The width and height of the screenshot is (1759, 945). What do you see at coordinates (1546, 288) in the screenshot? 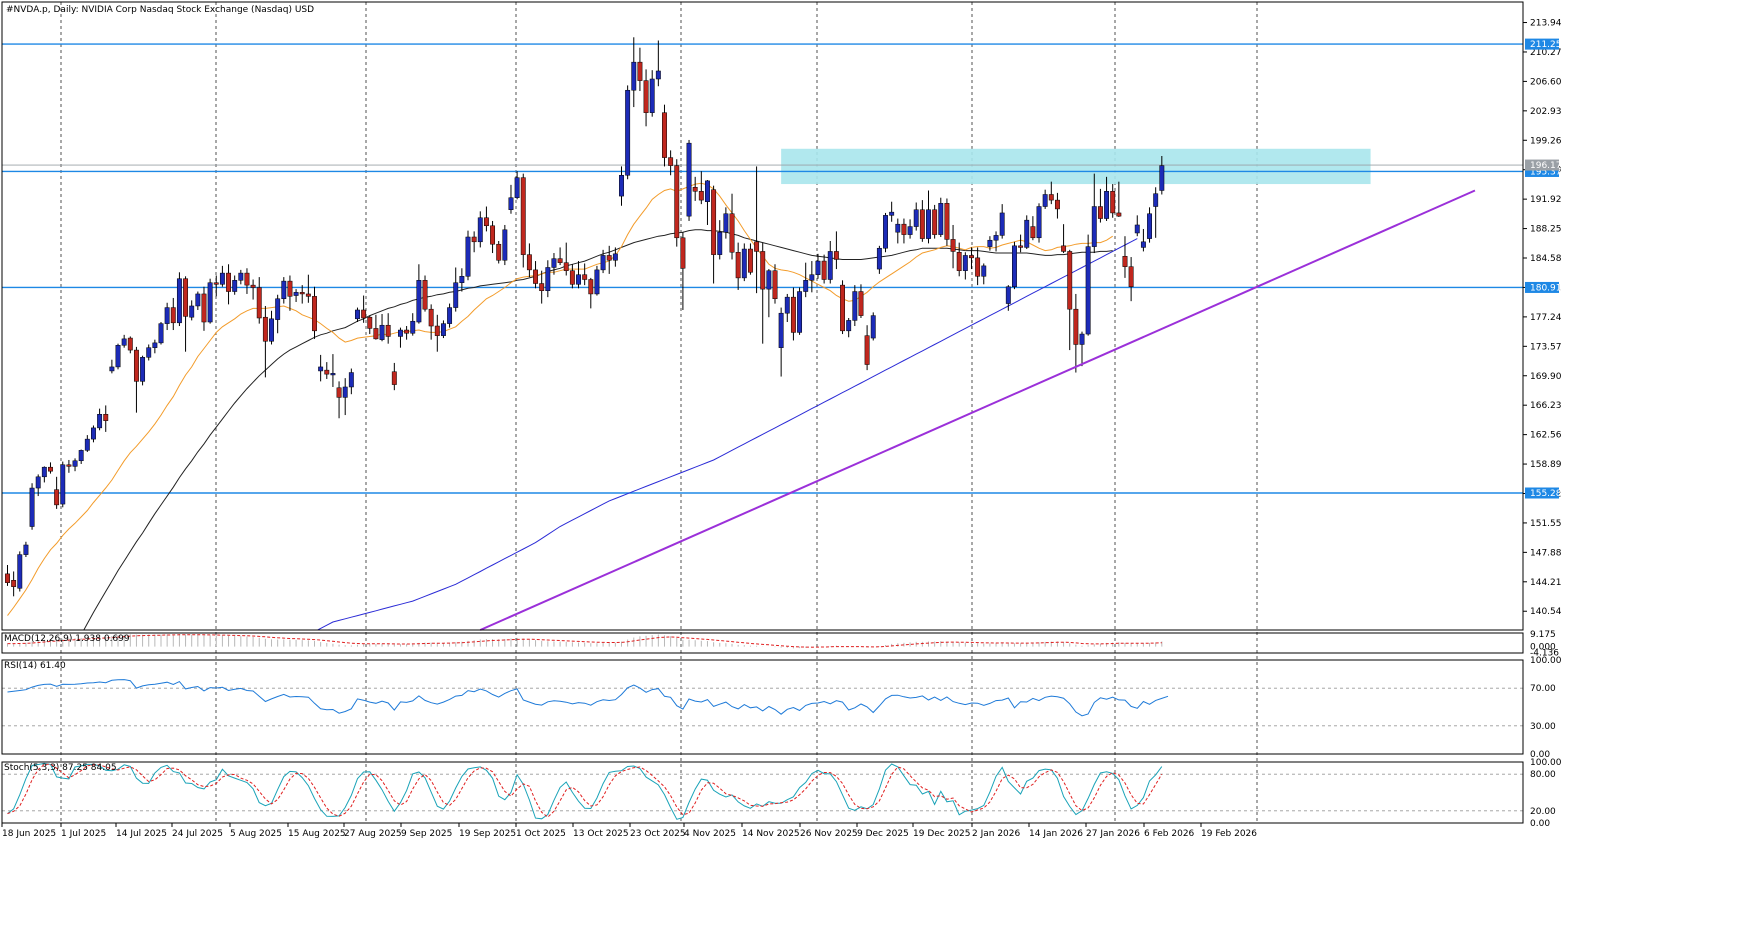
I see `level-price-label: 180.91` at bounding box center [1546, 288].